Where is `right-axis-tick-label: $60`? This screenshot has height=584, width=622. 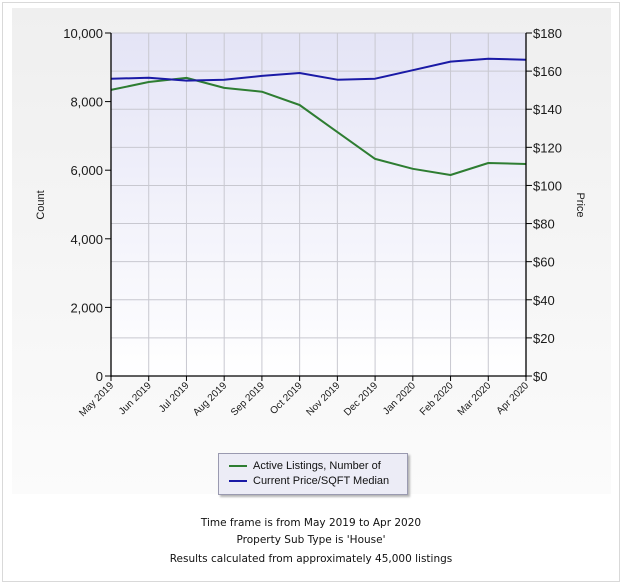 right-axis-tick-label: $60 is located at coordinates (544, 262).